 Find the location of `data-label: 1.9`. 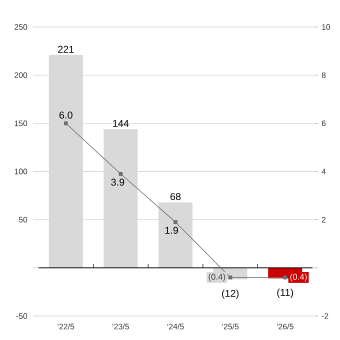

data-label: 1.9 is located at coordinates (171, 230).